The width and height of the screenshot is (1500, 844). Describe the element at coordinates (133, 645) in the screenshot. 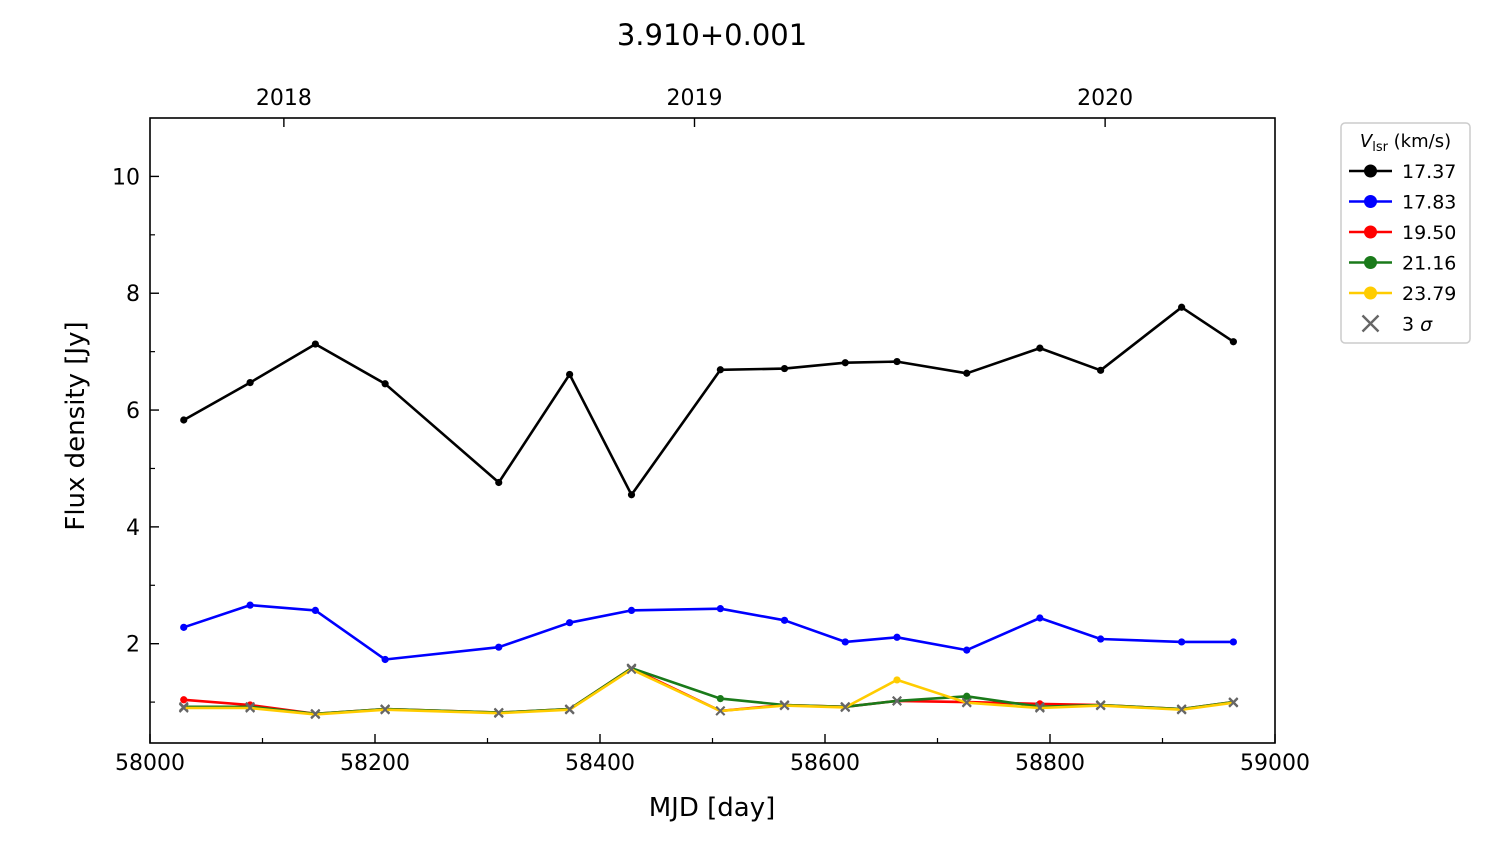

I see `y-tick-label: 2` at that location.